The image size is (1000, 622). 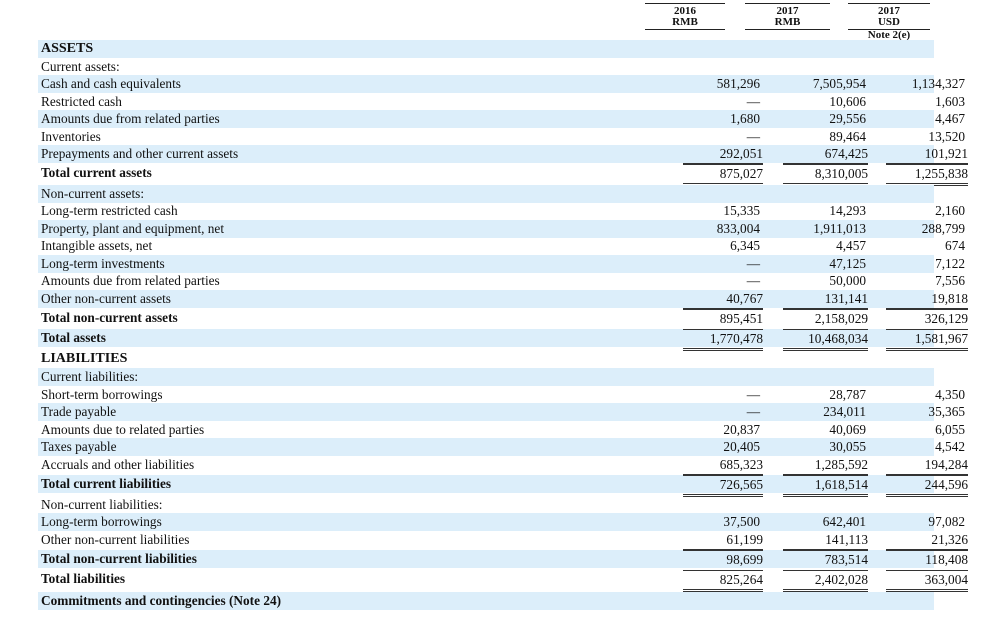 I want to click on row-label: Restricted cash, so click(x=81, y=101).